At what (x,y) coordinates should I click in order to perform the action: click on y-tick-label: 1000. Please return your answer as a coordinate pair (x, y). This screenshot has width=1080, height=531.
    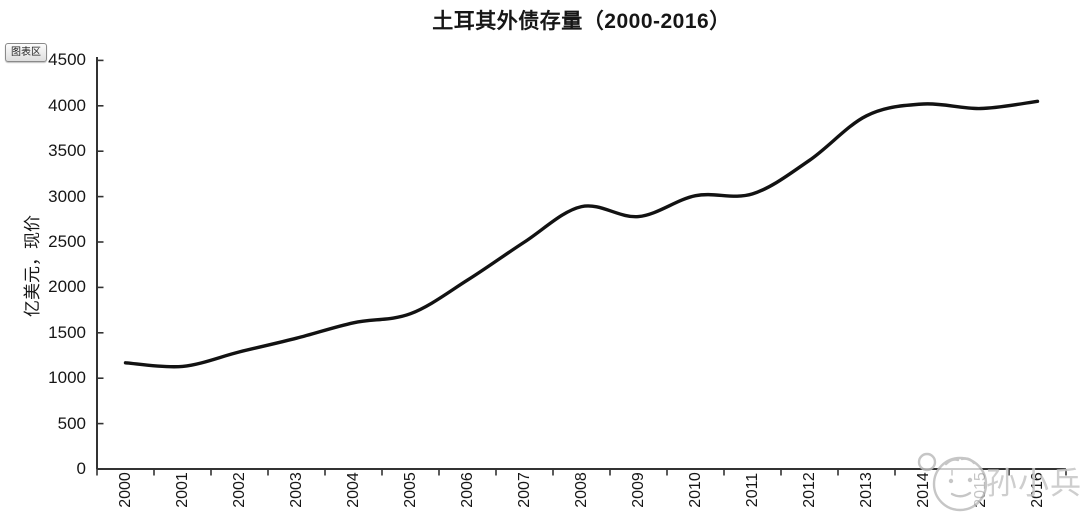
    Looking at the image, I should click on (67, 378).